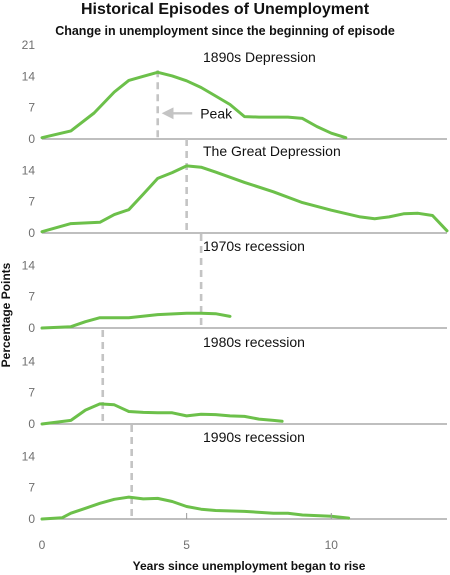  What do you see at coordinates (216, 113) in the screenshot?
I see `peak-annotation: Peak` at bounding box center [216, 113].